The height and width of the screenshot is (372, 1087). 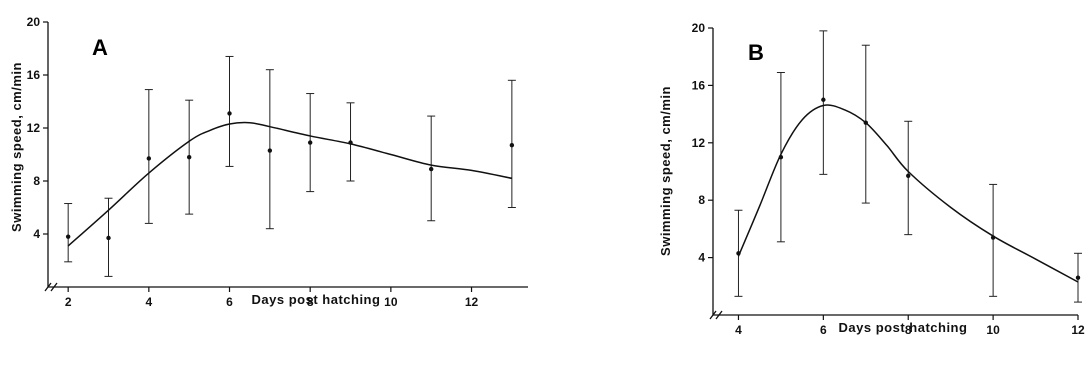 I want to click on x-tick-label: 2, so click(x=68, y=302).